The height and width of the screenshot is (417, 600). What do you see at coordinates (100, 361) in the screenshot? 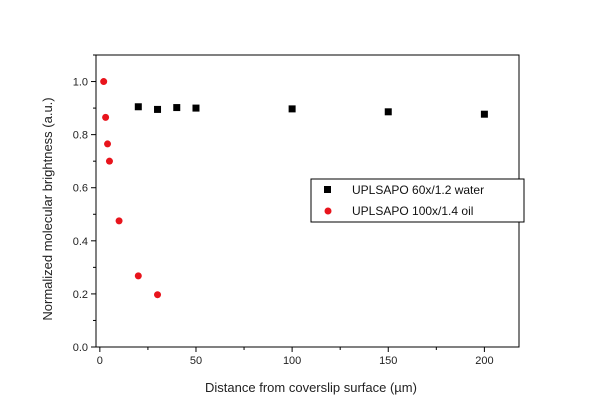
I see `x-tick-label: 0` at bounding box center [100, 361].